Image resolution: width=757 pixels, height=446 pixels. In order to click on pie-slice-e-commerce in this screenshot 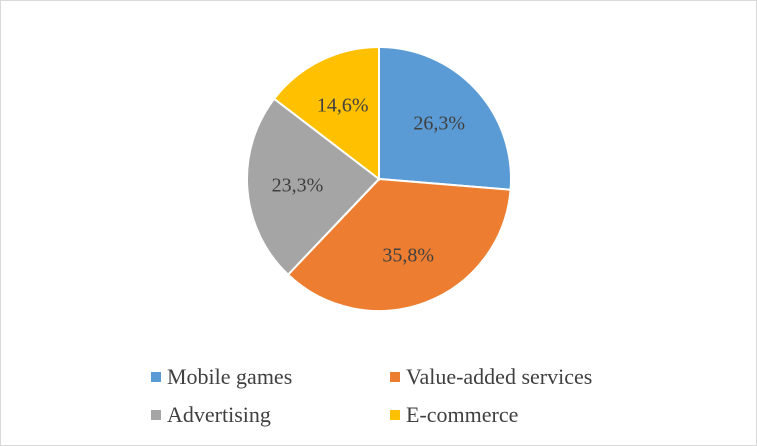, I will do `click(326, 113)`.